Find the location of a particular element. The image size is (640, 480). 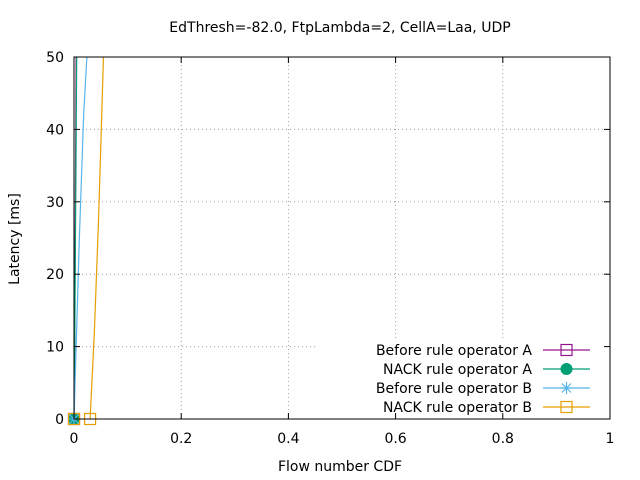

y-axis-label: Latency [ms] is located at coordinates (15, 239).